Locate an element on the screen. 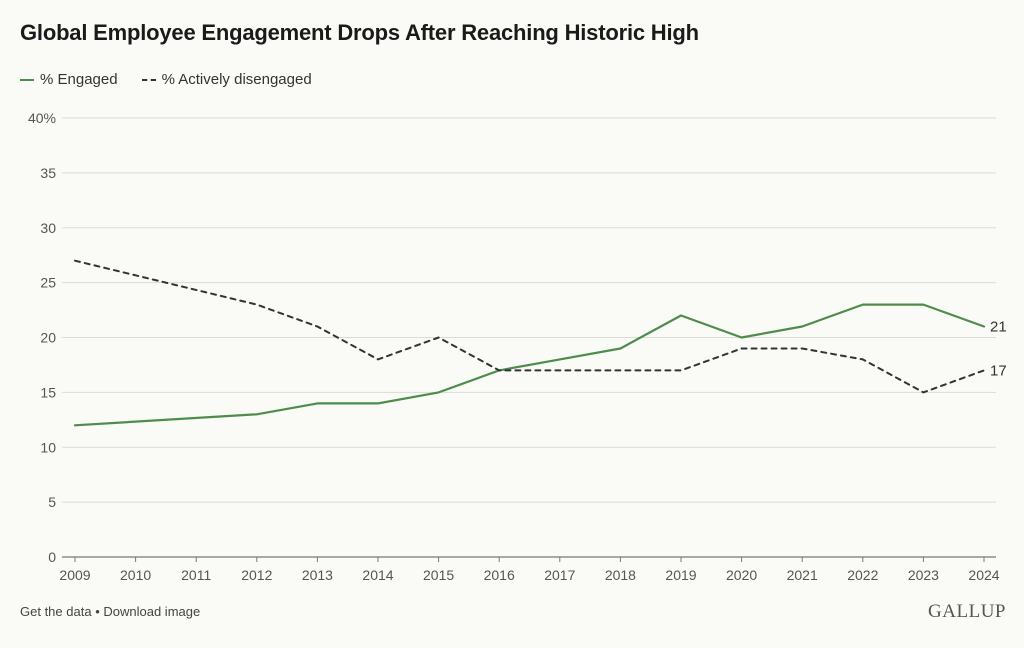 This screenshot has width=1024, height=648. y-tick-label: 25 is located at coordinates (48, 283).